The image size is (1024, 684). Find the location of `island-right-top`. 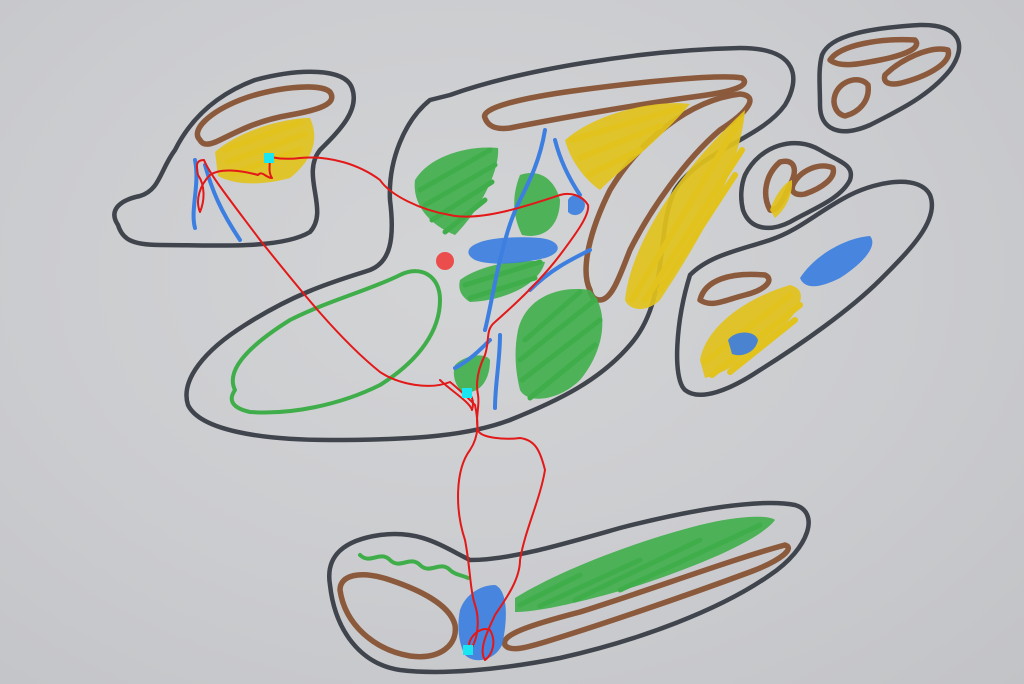

island-right-top is located at coordinates (889, 78).